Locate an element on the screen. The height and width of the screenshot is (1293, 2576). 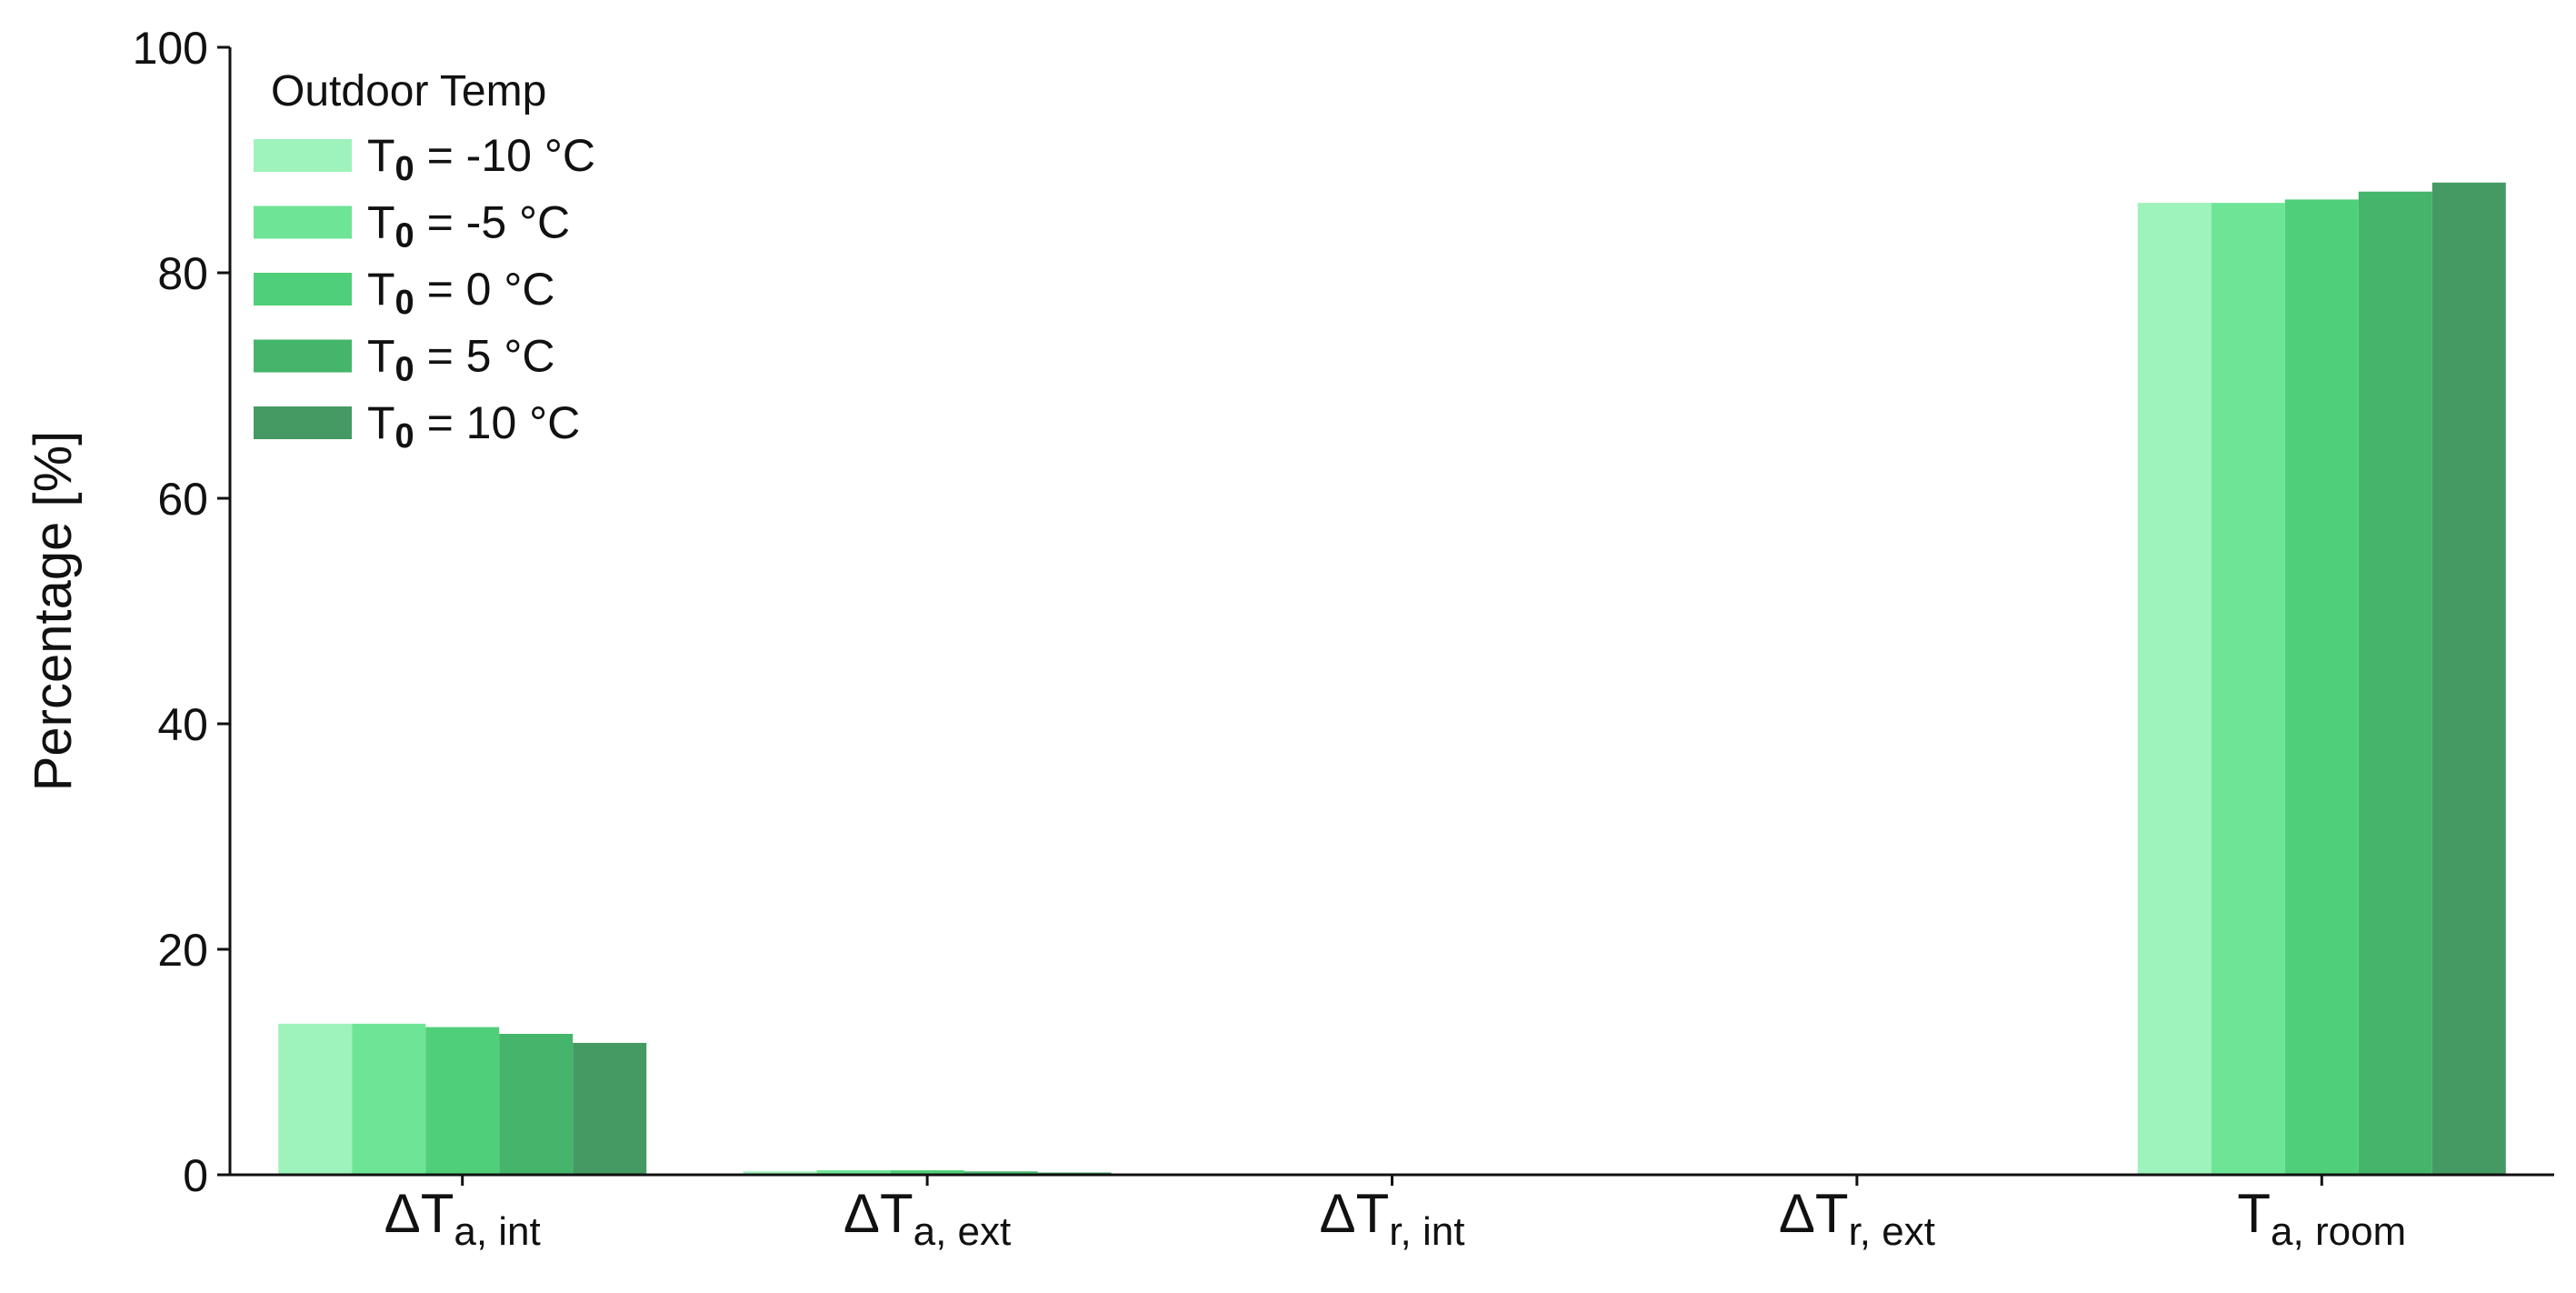
y-tick-label: 0 is located at coordinates (195, 1175).